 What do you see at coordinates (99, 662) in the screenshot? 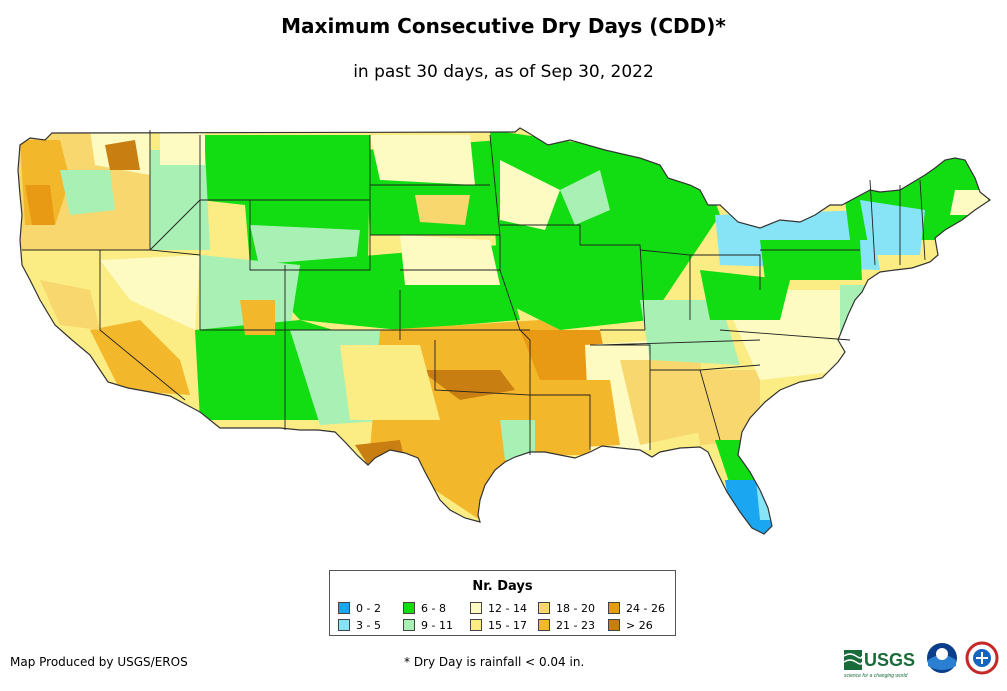
I see `map-credit: Map Produced by USGS/EROS` at bounding box center [99, 662].